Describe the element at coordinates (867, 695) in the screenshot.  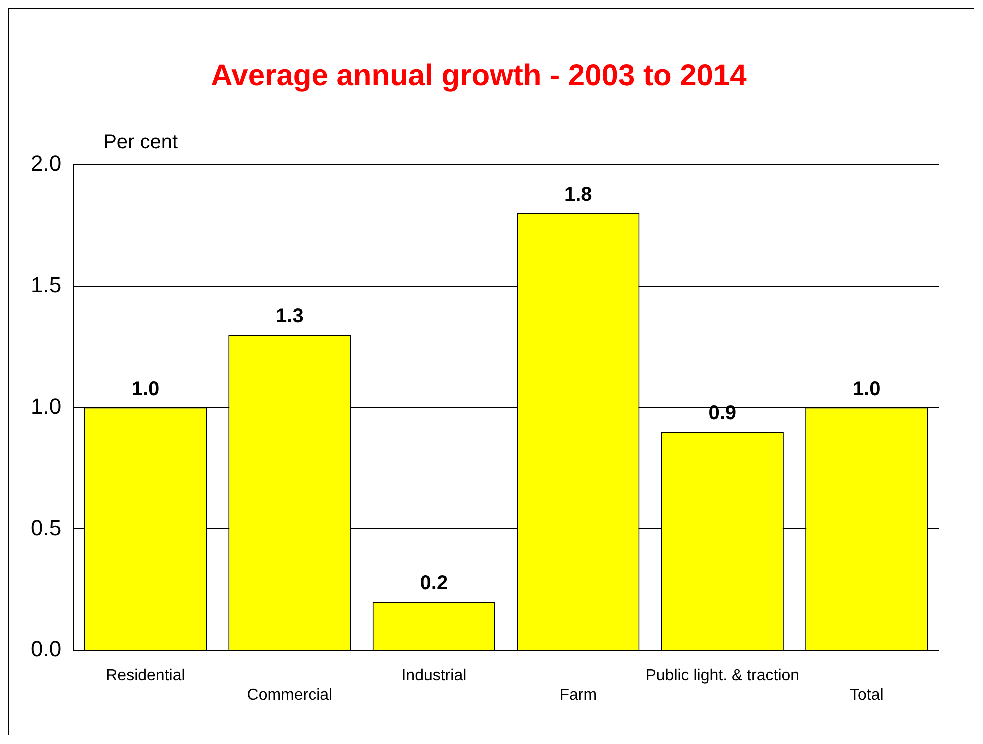
I see `x-tick-label: Total` at that location.